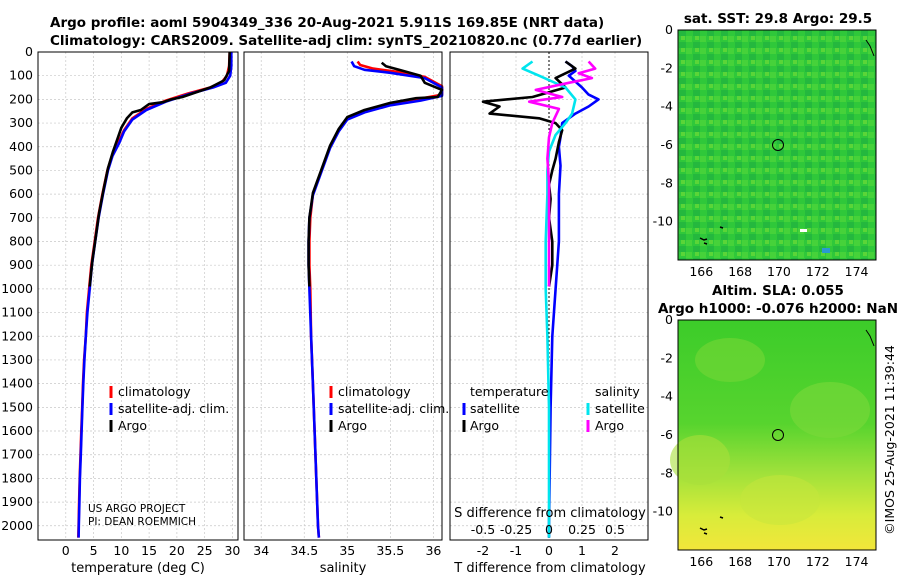  What do you see at coordinates (142, 522) in the screenshot?
I see `credit-line2: PI: DEAN ROEMMICH` at bounding box center [142, 522].